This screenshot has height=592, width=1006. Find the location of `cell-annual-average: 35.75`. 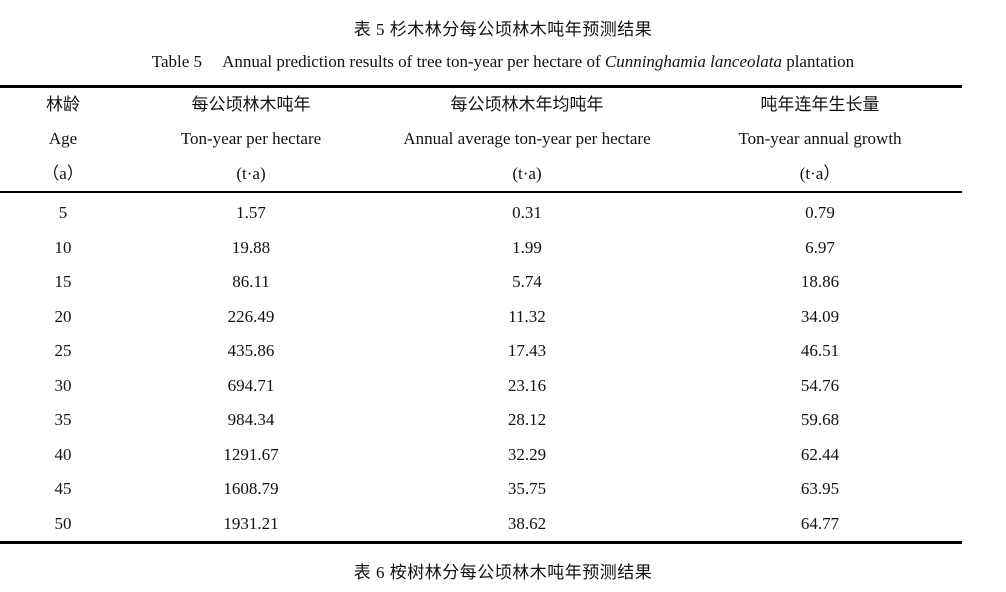

cell-annual-average: 35.75 is located at coordinates (527, 489).